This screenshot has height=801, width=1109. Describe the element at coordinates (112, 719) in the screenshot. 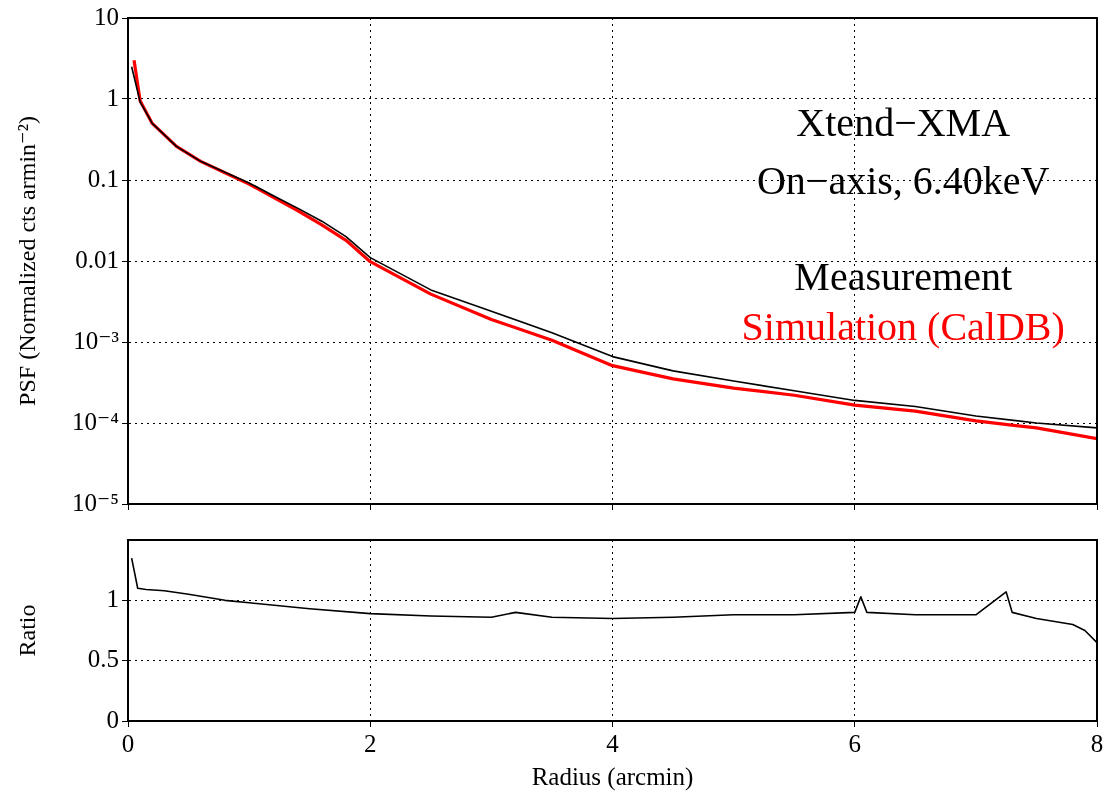

I see `y-tick-label: 0` at that location.